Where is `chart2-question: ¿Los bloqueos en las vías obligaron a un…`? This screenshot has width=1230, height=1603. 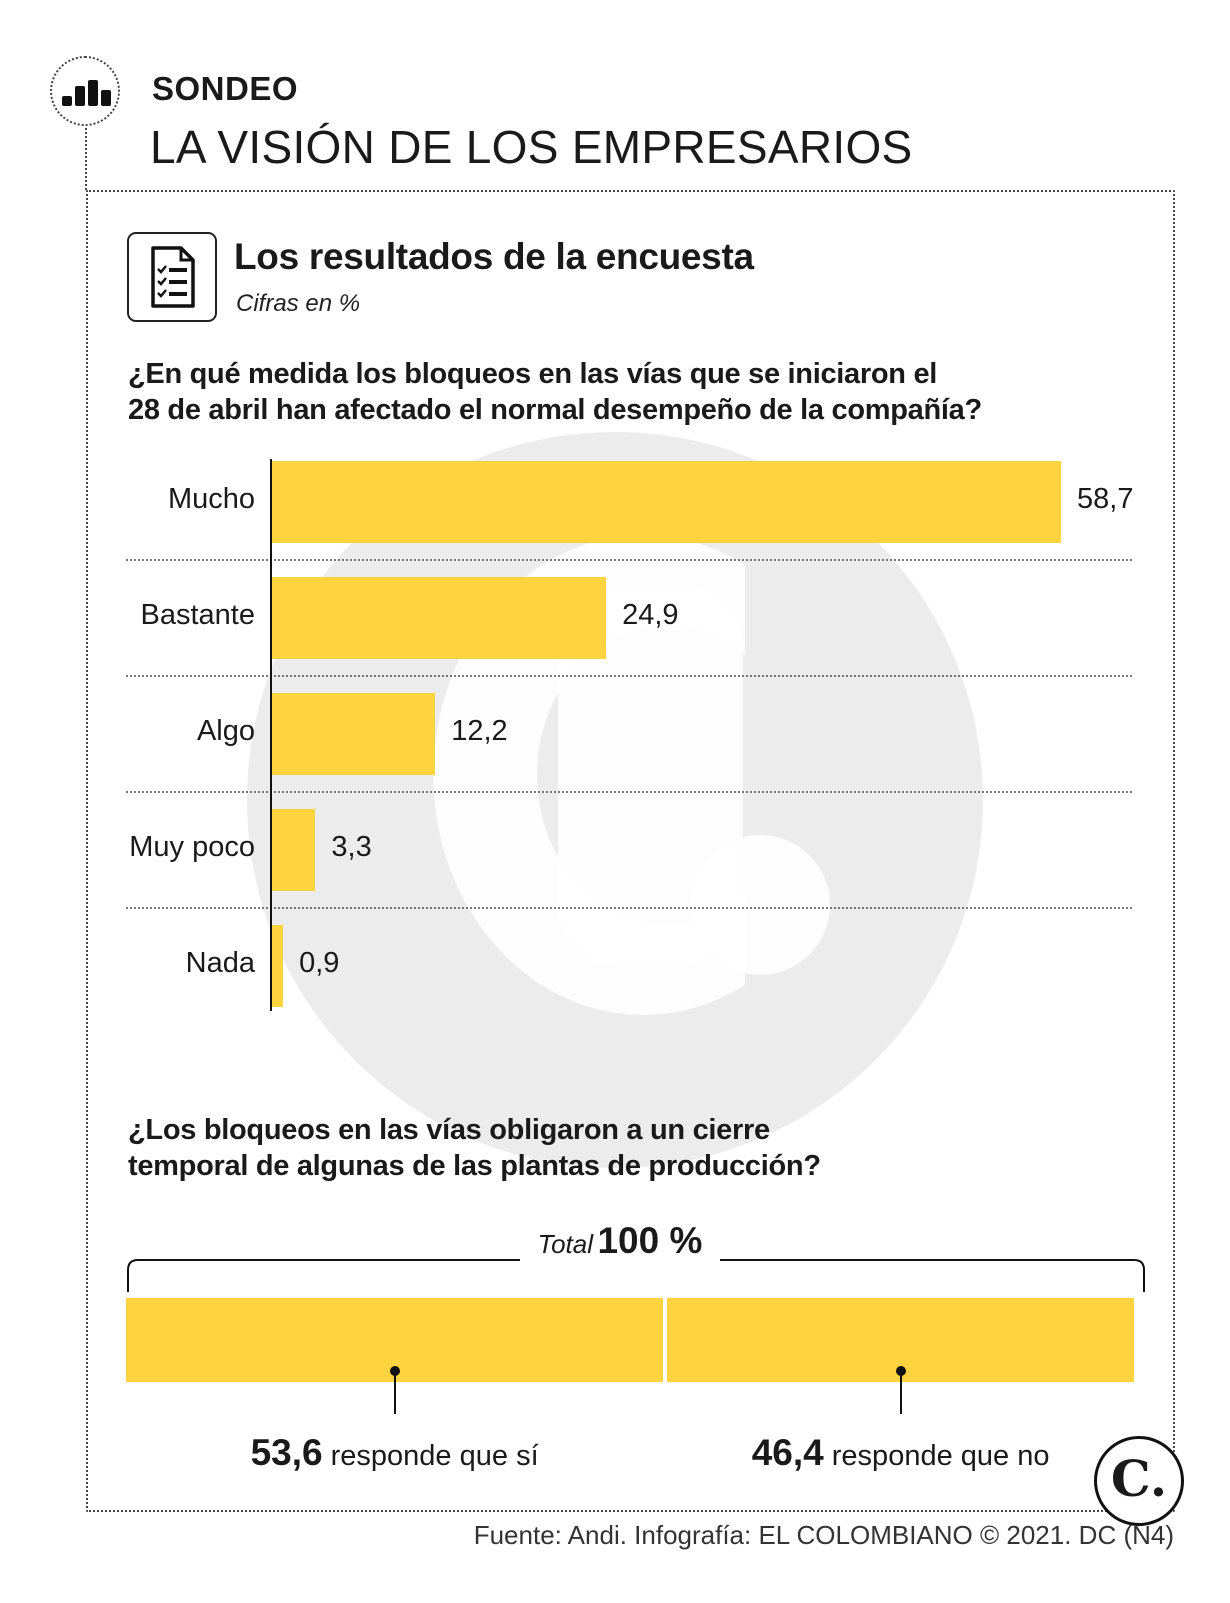 chart2-question: ¿Los bloqueos en las vías obligaron a un… is located at coordinates (474, 1148).